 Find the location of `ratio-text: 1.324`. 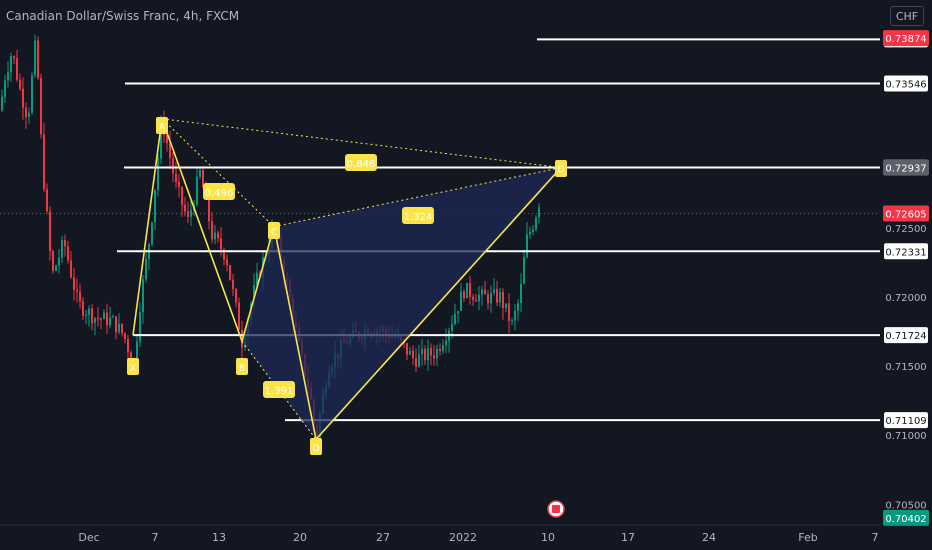

ratio-text: 1.324 is located at coordinates (418, 217).